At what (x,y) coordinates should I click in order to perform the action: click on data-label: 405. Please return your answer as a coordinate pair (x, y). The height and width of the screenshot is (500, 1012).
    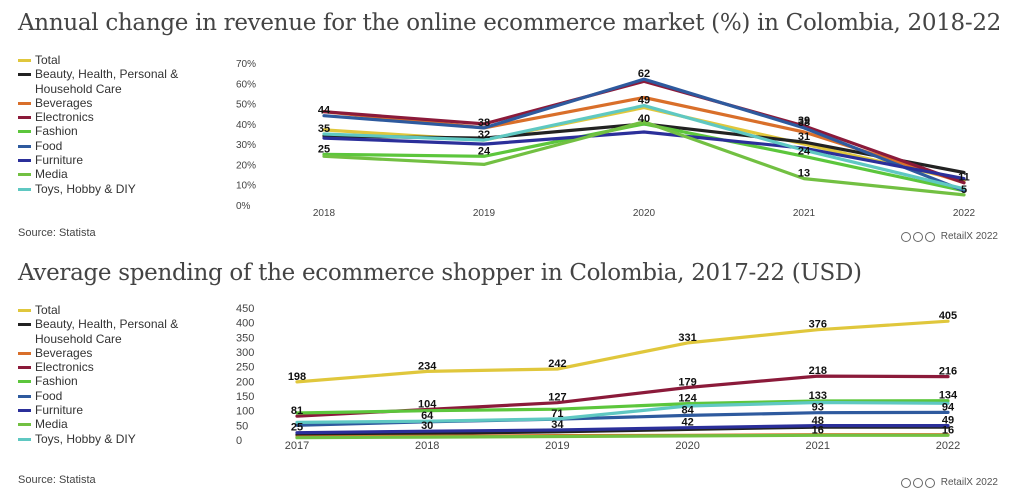
    Looking at the image, I should click on (948, 316).